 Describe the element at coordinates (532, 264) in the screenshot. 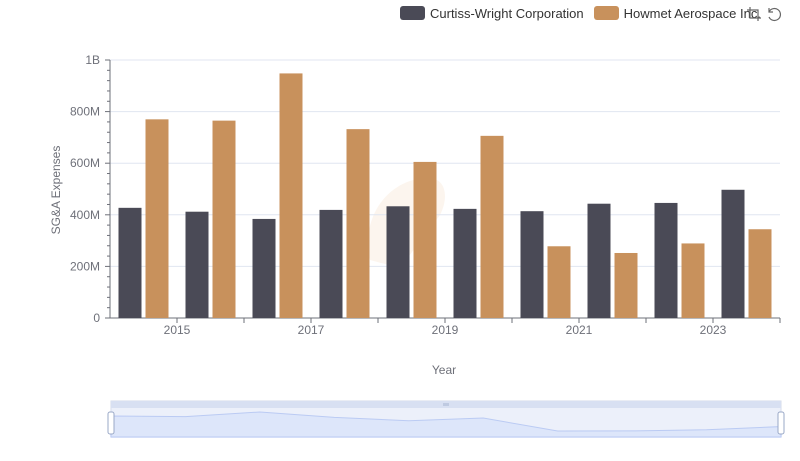

I see `bar-curtiss-wright-2020` at that location.